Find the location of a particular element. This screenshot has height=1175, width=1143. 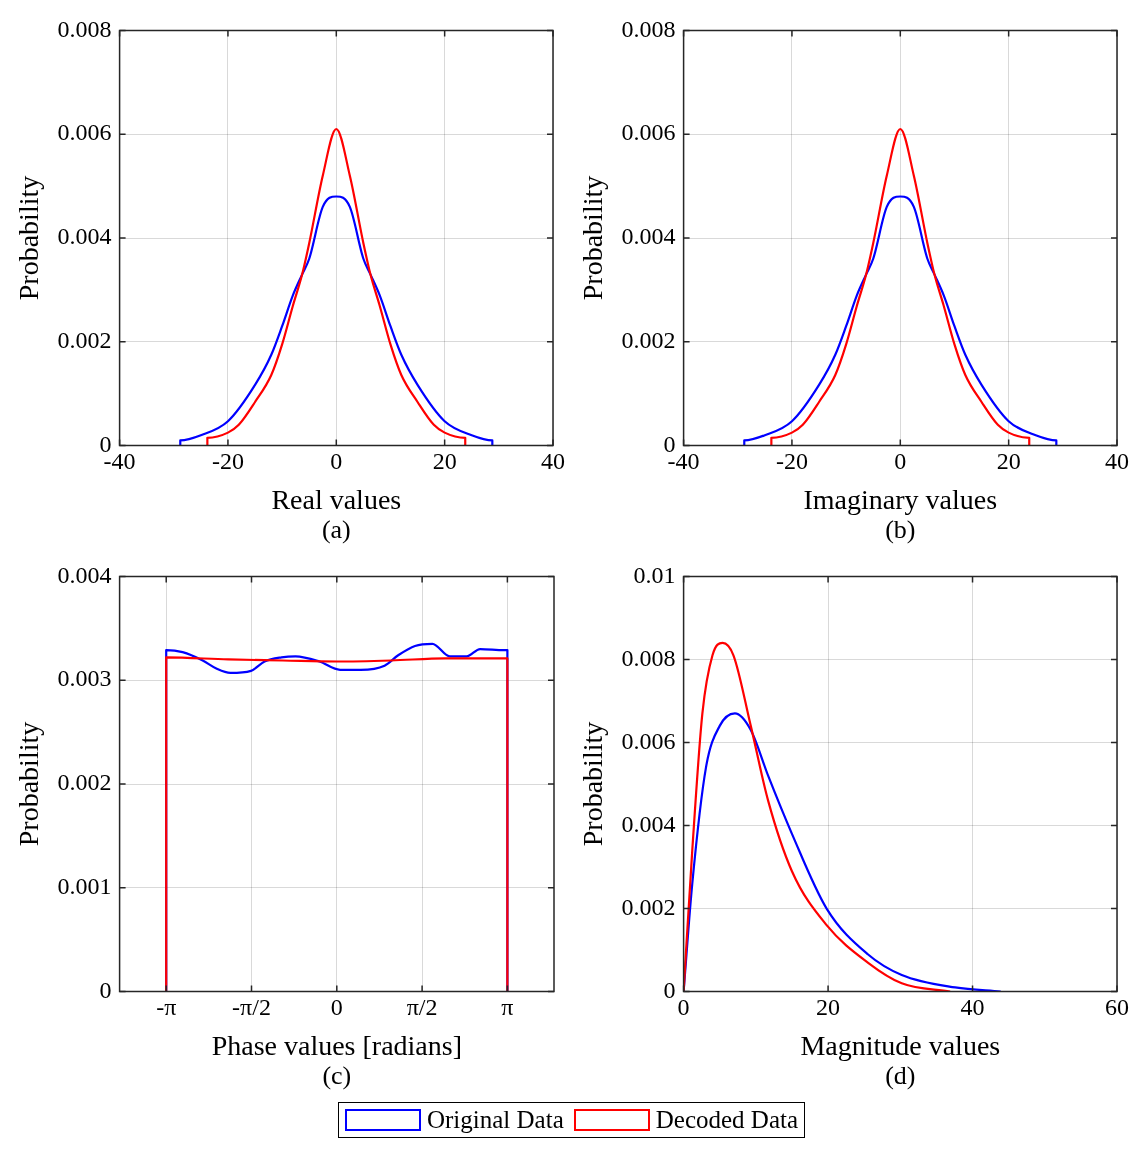

text: (c) is located at coordinates (337, 1075).